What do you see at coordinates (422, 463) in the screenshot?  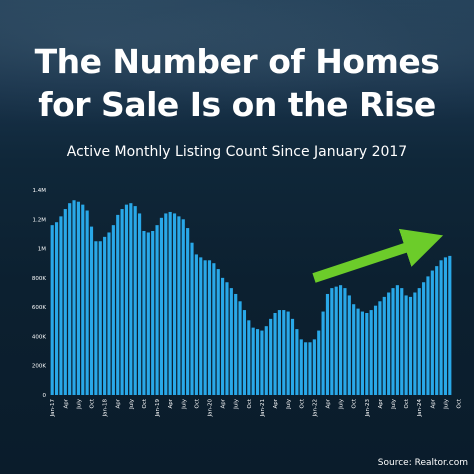 I see `source-credit: Source: Realtor.com` at bounding box center [422, 463].